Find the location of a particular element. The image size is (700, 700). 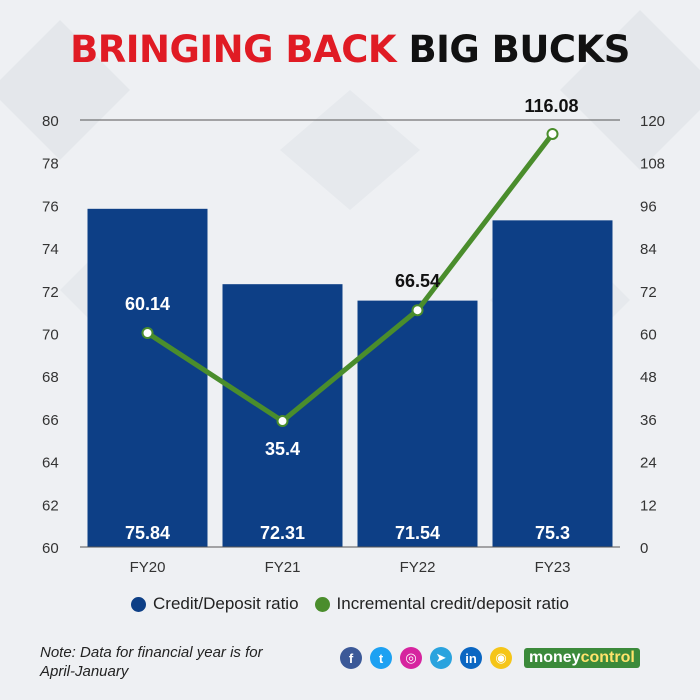

bar-fy20 is located at coordinates (147, 378).